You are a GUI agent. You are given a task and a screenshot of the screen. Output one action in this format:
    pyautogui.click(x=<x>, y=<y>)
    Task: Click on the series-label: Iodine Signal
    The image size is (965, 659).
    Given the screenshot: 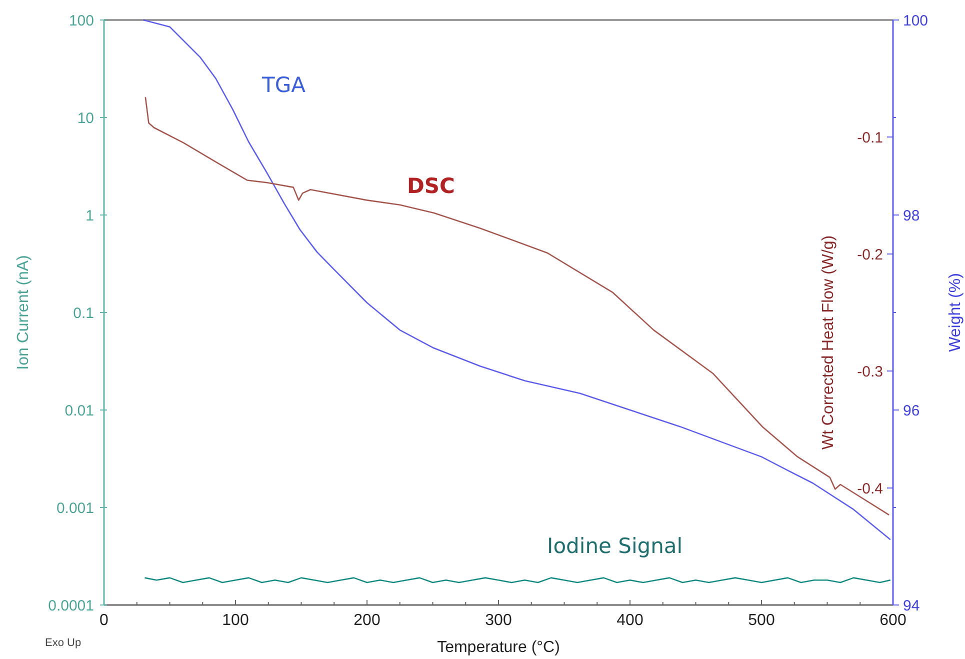 What is the action you would take?
    pyautogui.click(x=615, y=546)
    